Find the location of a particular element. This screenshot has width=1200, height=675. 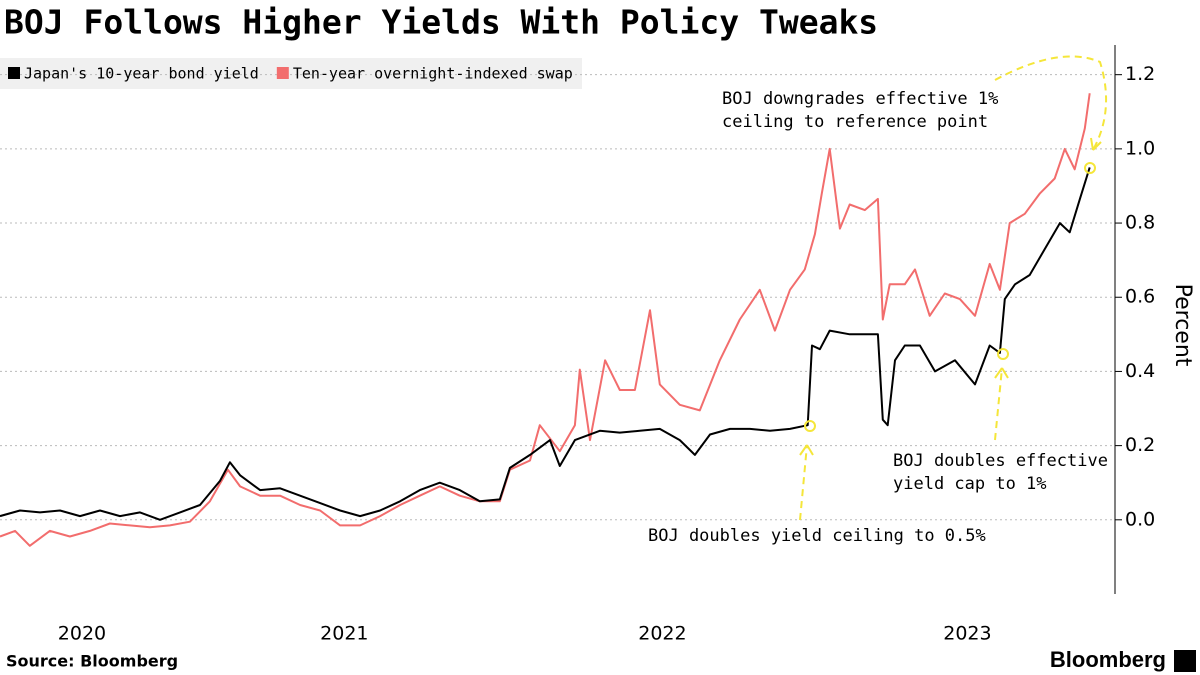

brand-icon is located at coordinates (1185, 661).